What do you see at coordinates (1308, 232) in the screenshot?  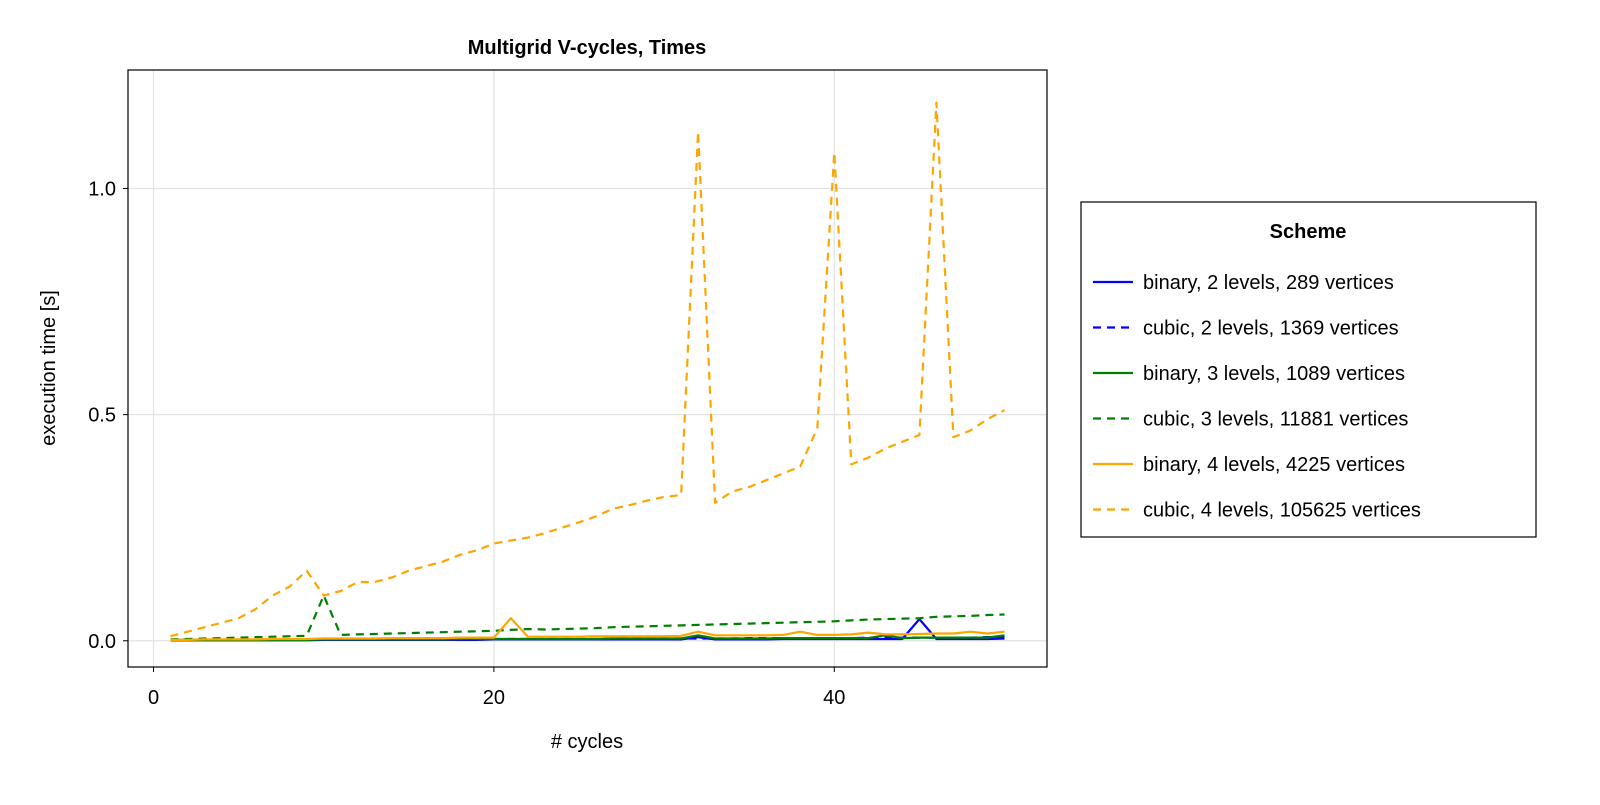 I see `legend-title: Scheme` at bounding box center [1308, 232].